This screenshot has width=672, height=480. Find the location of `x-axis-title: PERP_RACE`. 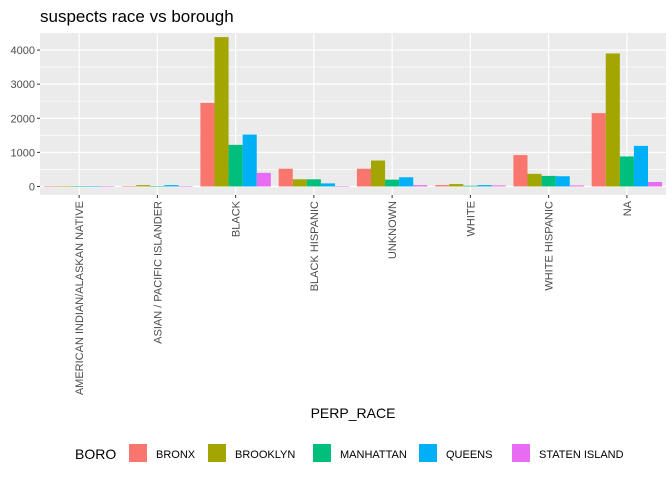

x-axis-title: PERP_RACE is located at coordinates (353, 413).